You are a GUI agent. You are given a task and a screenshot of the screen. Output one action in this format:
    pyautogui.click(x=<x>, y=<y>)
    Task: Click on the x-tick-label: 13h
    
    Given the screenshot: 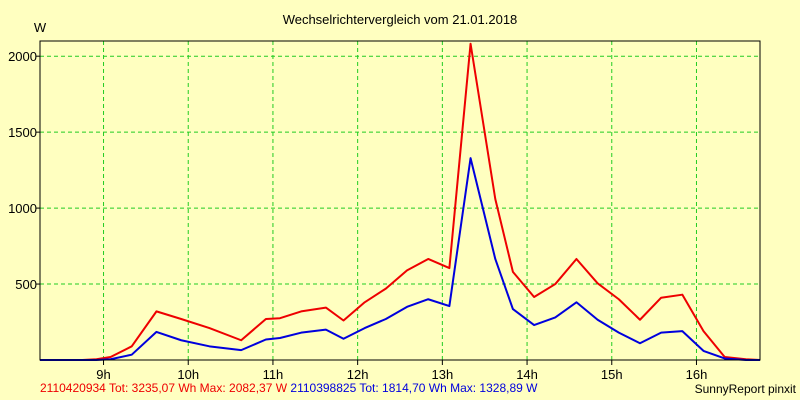 What is the action you would take?
    pyautogui.click(x=443, y=374)
    